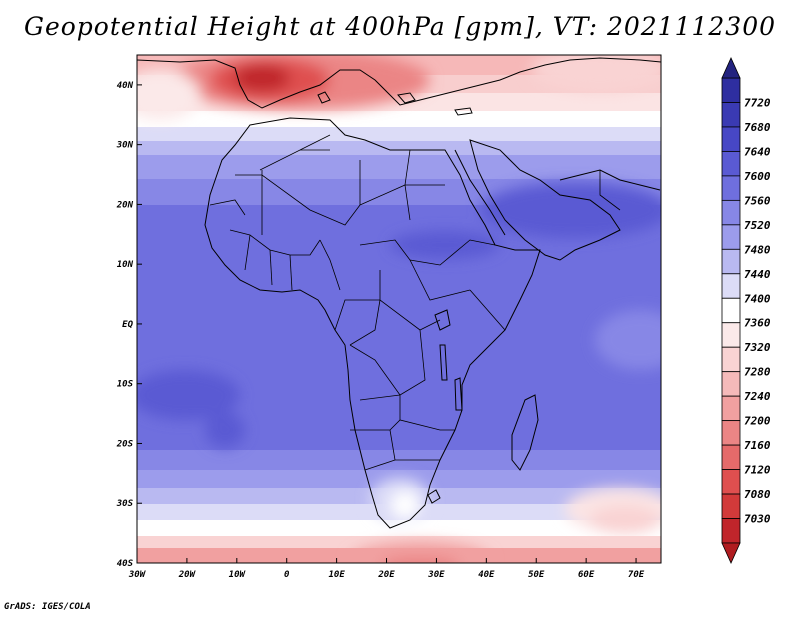  I want to click on colorbar-label: 7080, so click(757, 494).